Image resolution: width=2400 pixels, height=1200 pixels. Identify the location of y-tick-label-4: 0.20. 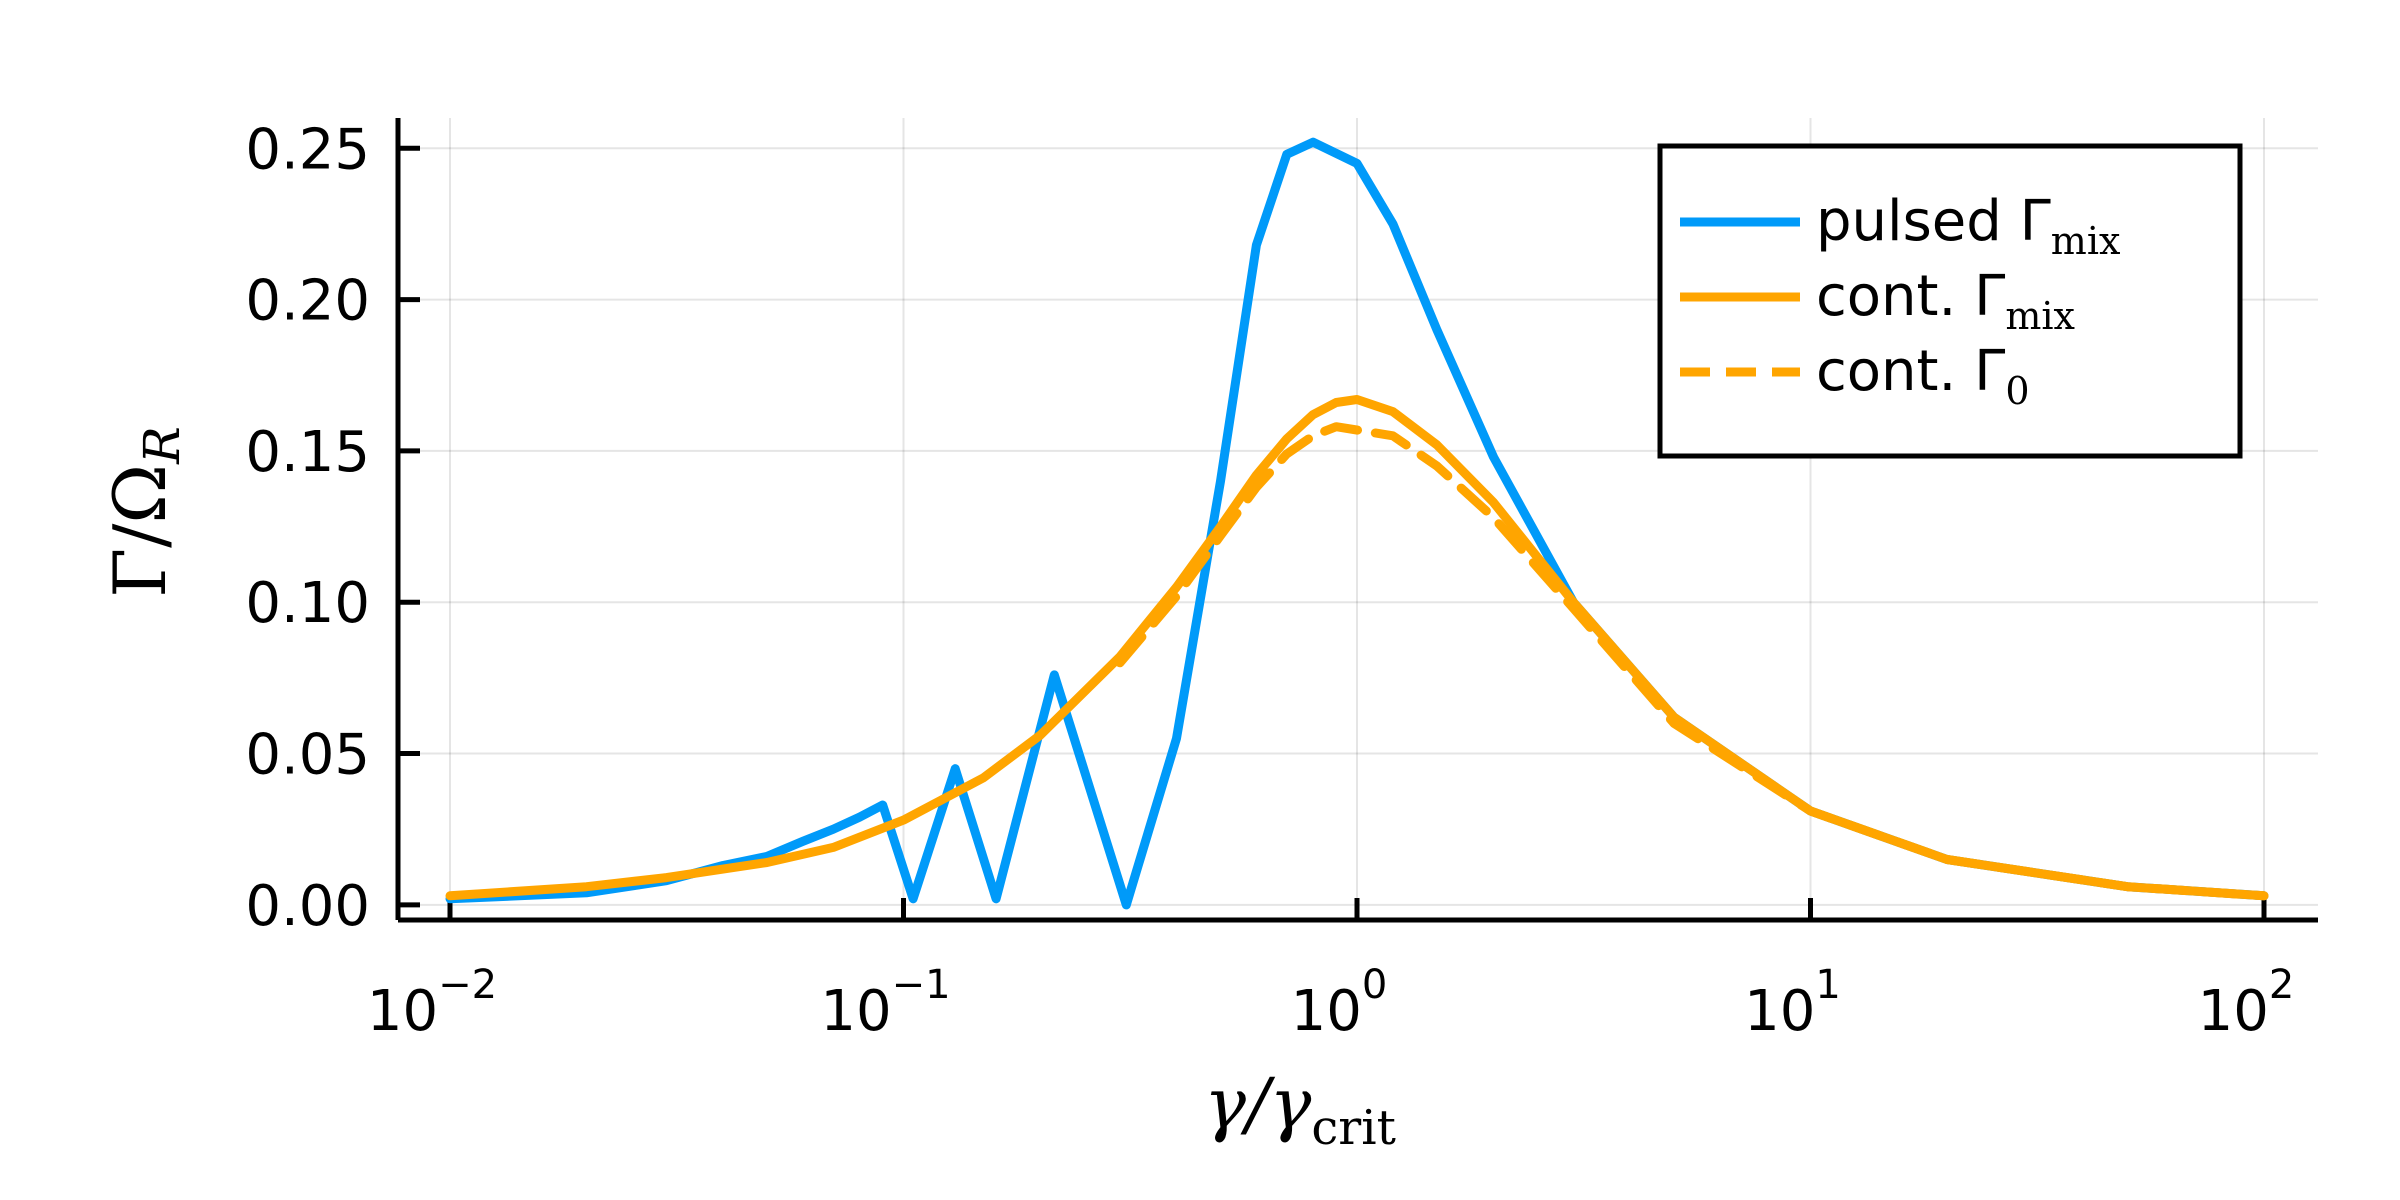
(307, 301).